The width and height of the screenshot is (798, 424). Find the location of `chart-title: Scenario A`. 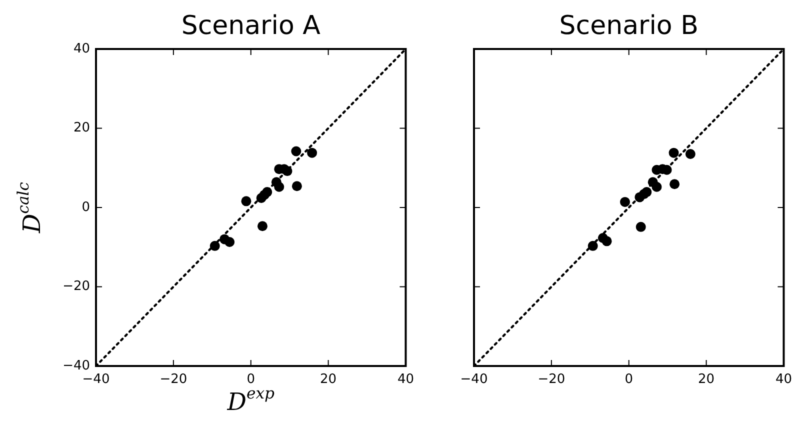

chart-title: Scenario A is located at coordinates (251, 25).